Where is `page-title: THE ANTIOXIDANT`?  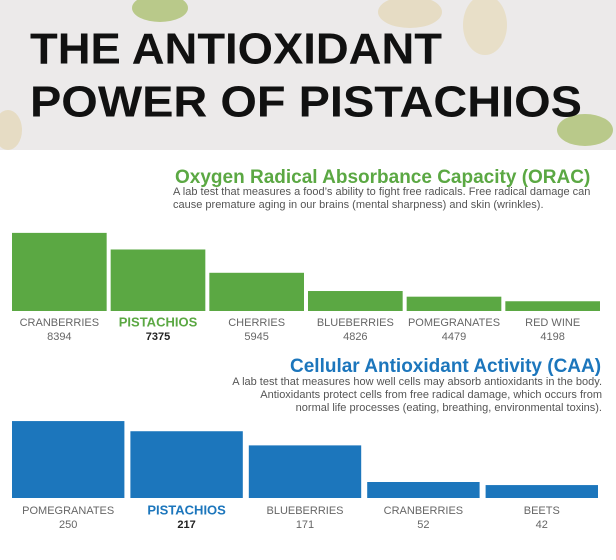 page-title: THE ANTIOXIDANT is located at coordinates (236, 49).